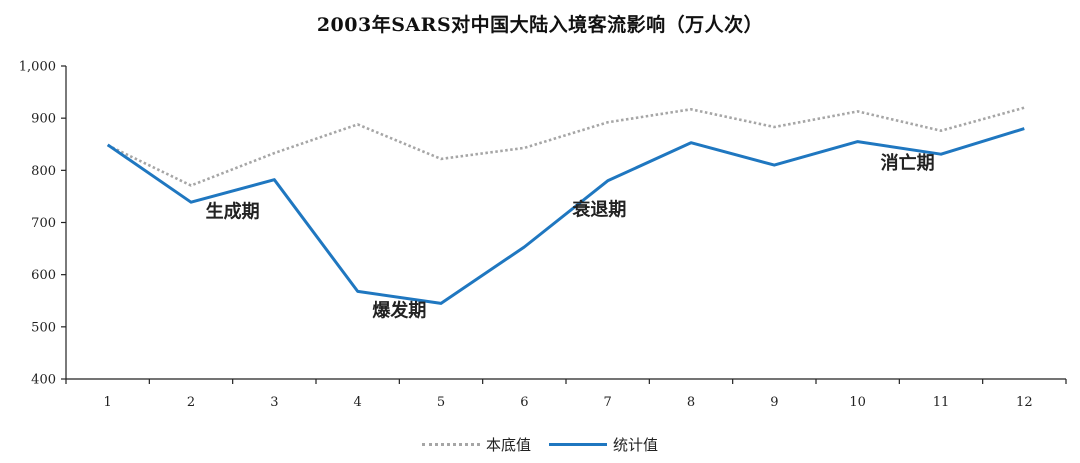 The image size is (1080, 463). I want to click on y-tick-label: 900, so click(43, 119).